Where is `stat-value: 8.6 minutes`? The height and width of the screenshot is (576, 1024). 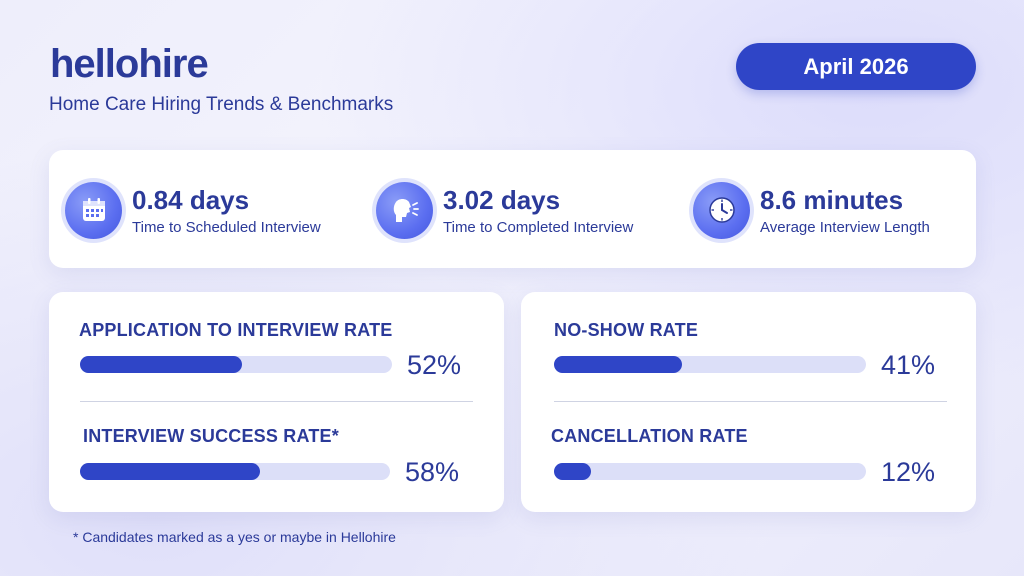 stat-value: 8.6 minutes is located at coordinates (832, 199).